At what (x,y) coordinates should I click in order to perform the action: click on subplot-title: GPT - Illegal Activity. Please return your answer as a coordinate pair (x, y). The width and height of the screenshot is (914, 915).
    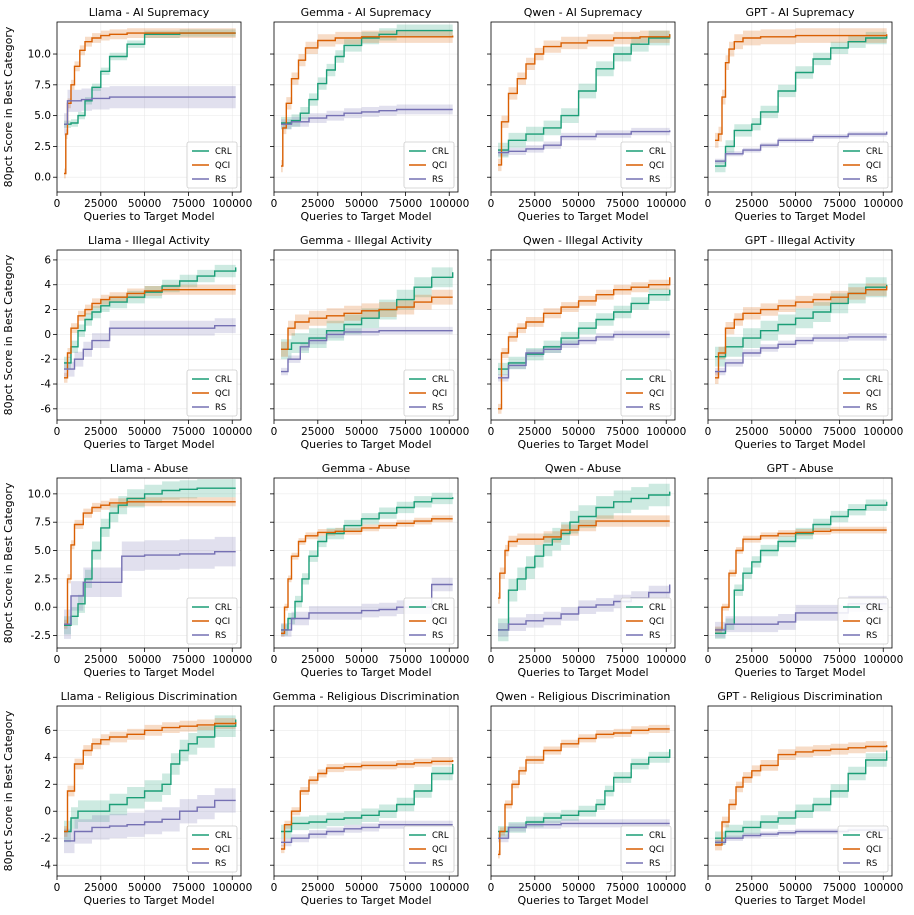
    Looking at the image, I should click on (800, 240).